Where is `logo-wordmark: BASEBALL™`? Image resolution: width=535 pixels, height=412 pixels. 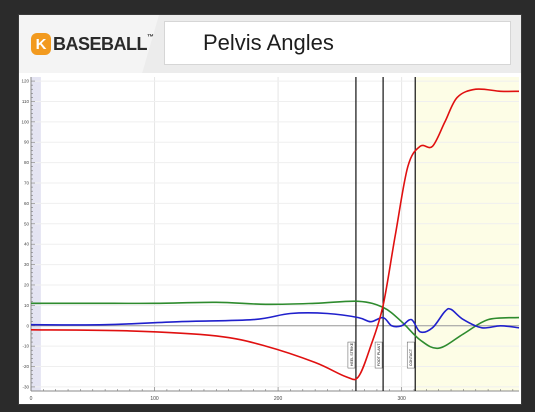 logo-wordmark: BASEBALL™ is located at coordinates (103, 44).